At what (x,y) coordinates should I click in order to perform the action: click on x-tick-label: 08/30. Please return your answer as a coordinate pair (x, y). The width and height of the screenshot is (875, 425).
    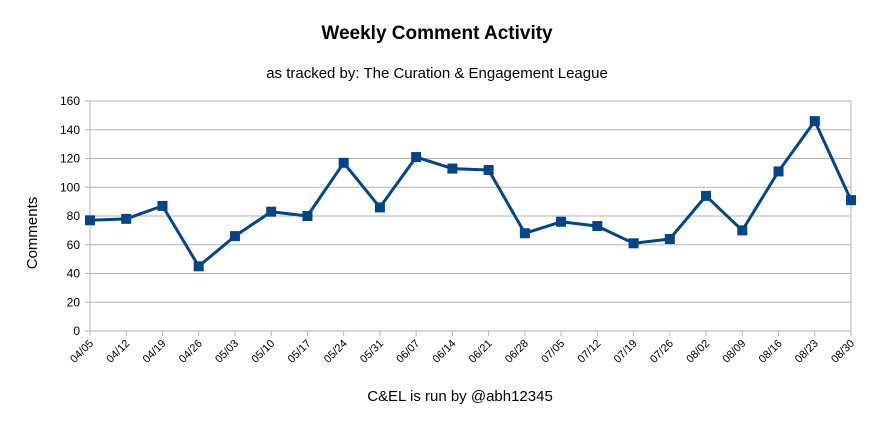
    Looking at the image, I should click on (843, 352).